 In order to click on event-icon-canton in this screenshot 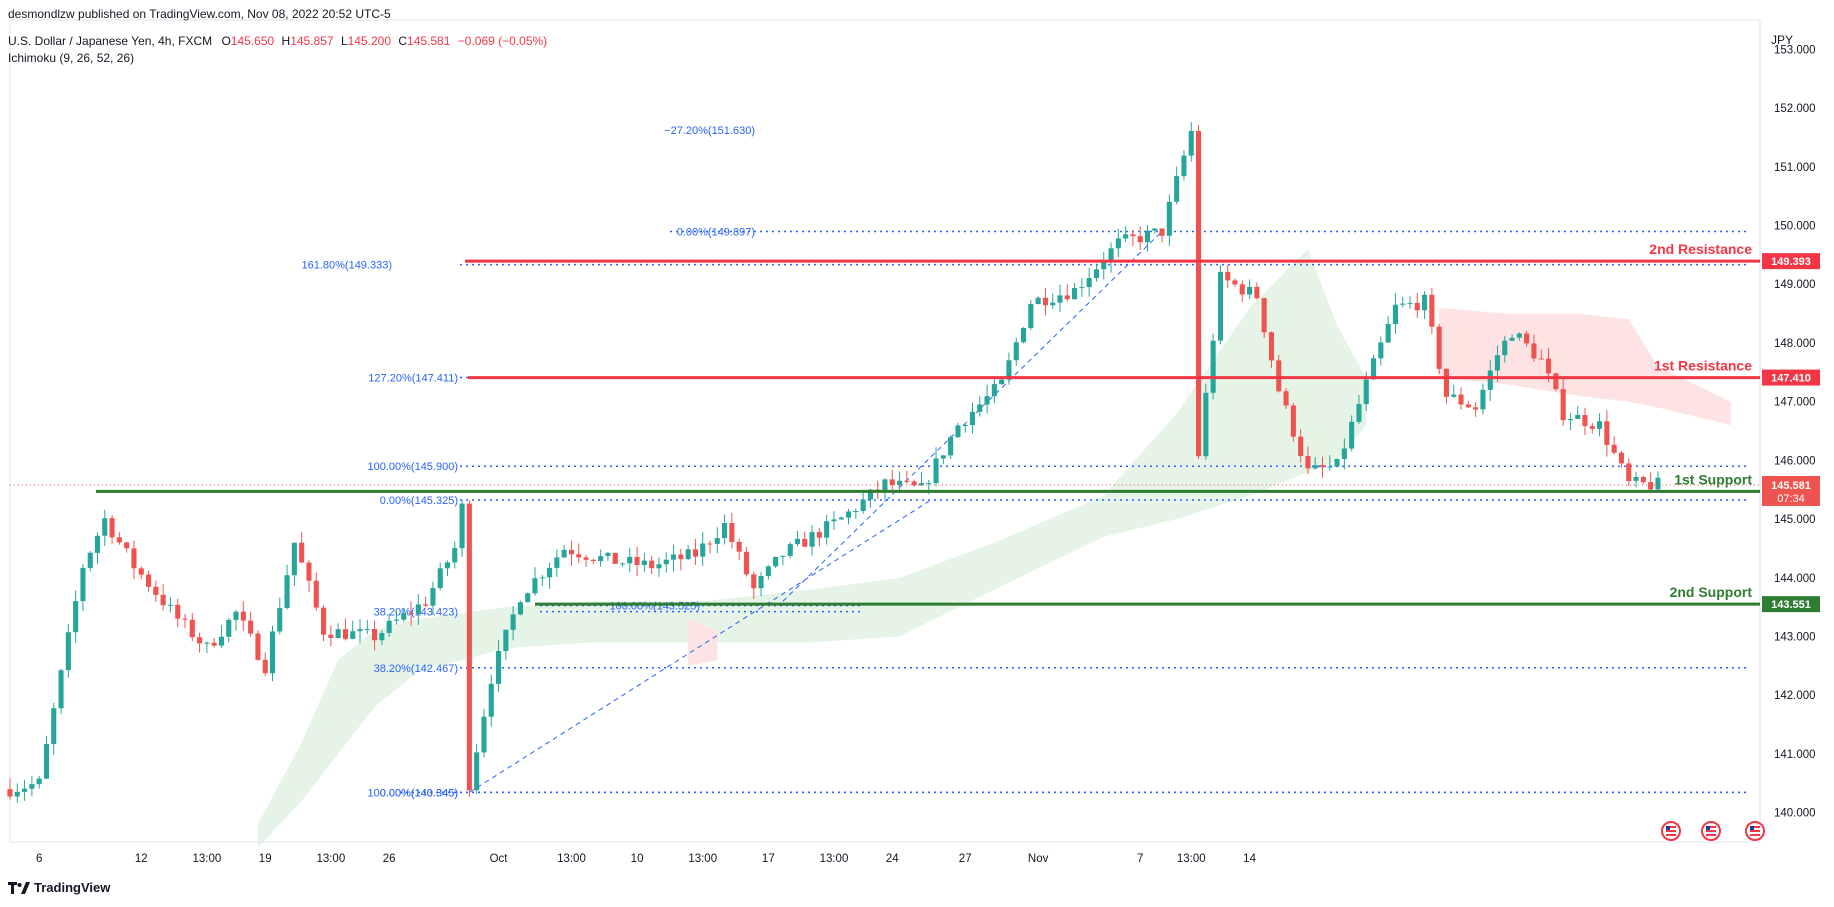, I will do `click(1668, 828)`.